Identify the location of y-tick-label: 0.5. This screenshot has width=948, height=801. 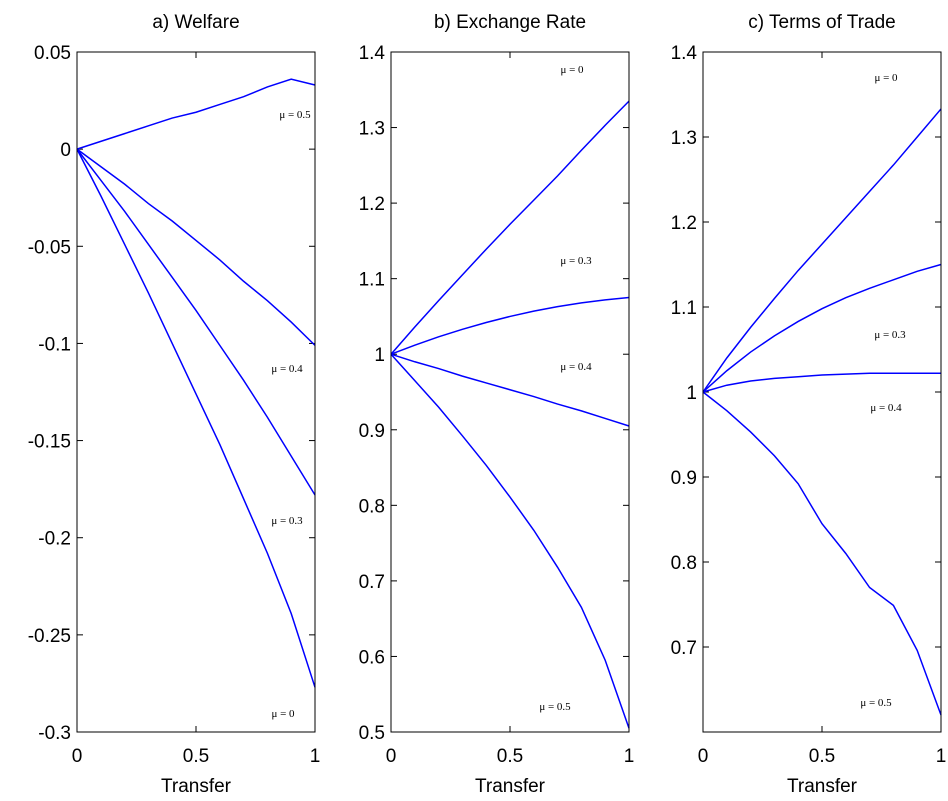
(372, 733).